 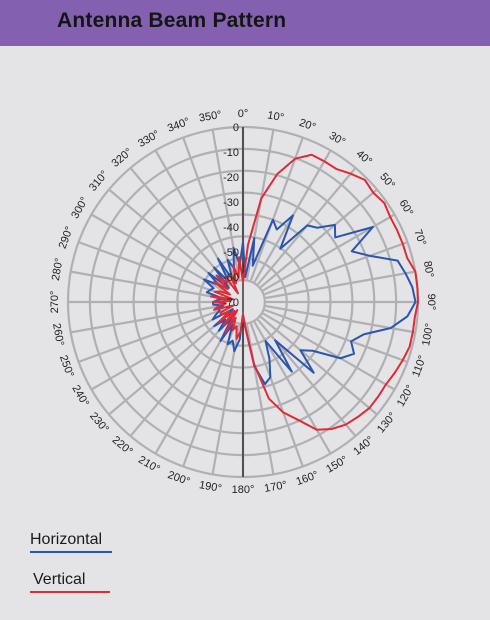 I want to click on angle-tick-label: 250°, so click(x=66, y=366).